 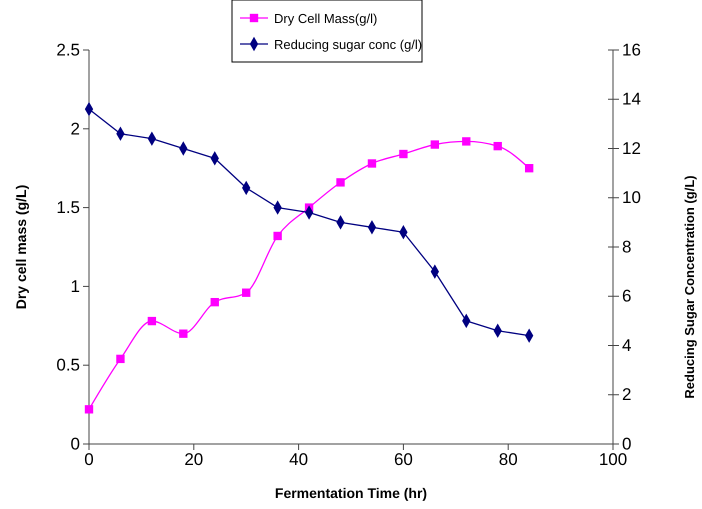 What do you see at coordinates (627, 296) in the screenshot?
I see `y2-tick-label: 6` at bounding box center [627, 296].